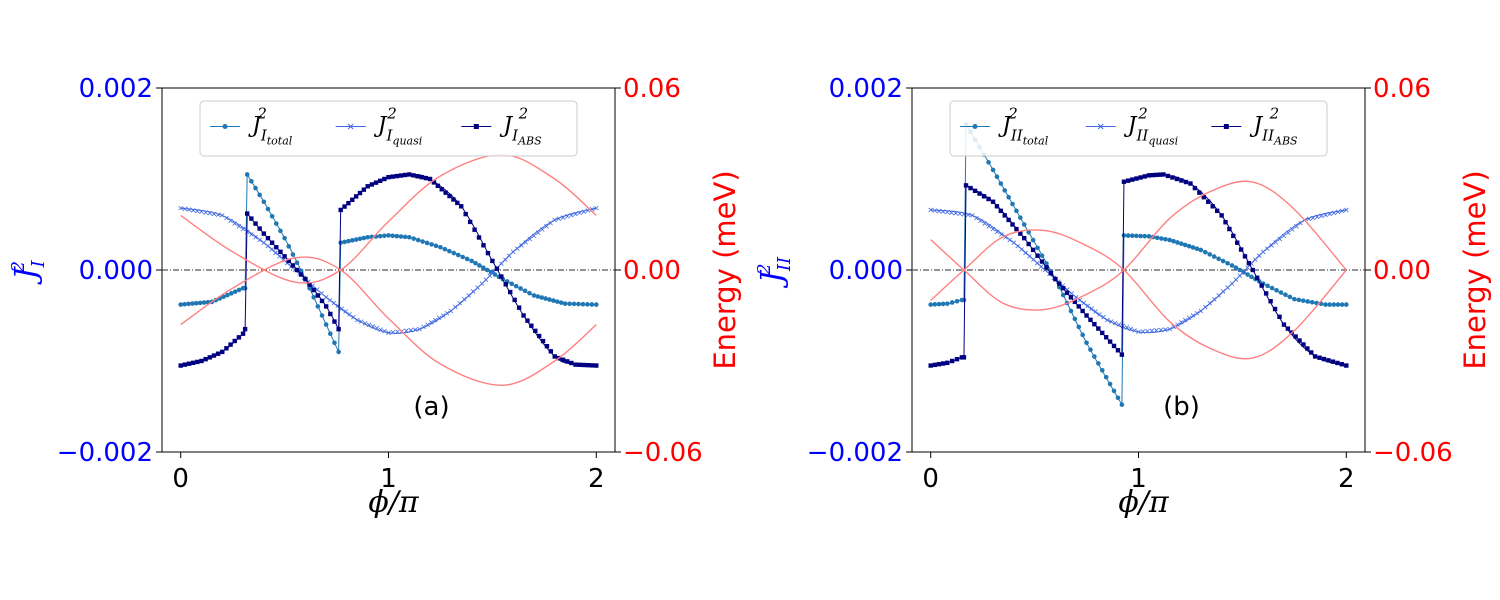 Image resolution: width=1500 pixels, height=600 pixels. Describe the element at coordinates (1226, 126) in the screenshot. I see `legend-marker-square` at that location.